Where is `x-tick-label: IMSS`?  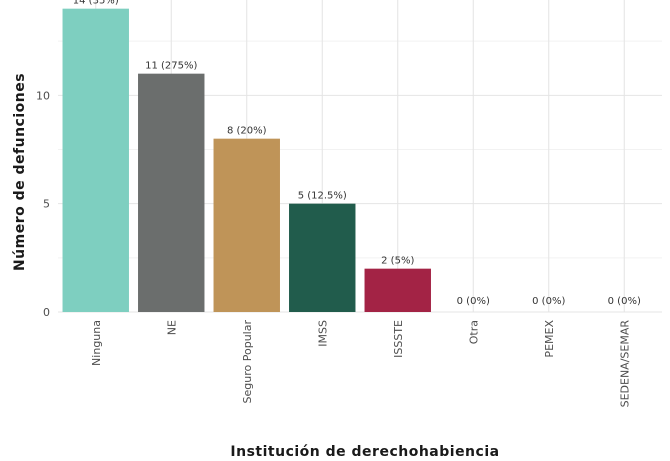
x-tick-label: IMSS is located at coordinates (322, 333).